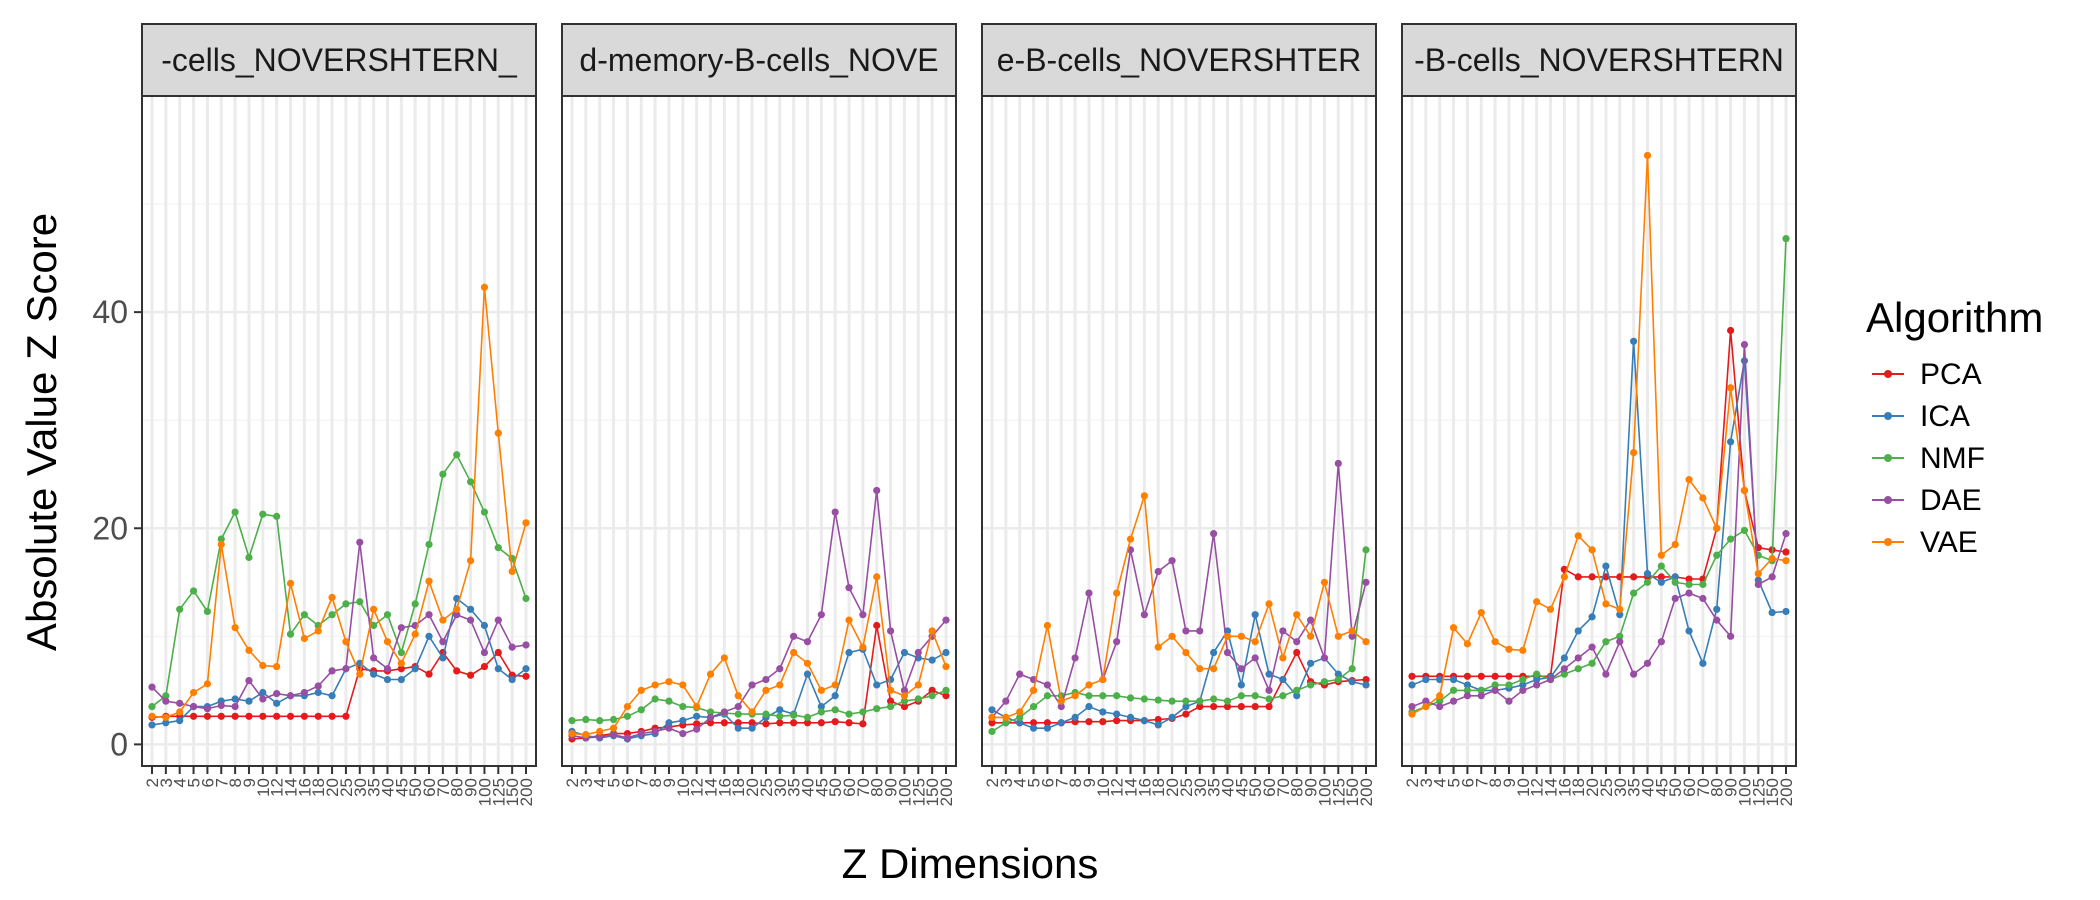 Image resolution: width=2100 pixels, height=900 pixels. I want to click on x-tick-label: 25, so click(346, 787).